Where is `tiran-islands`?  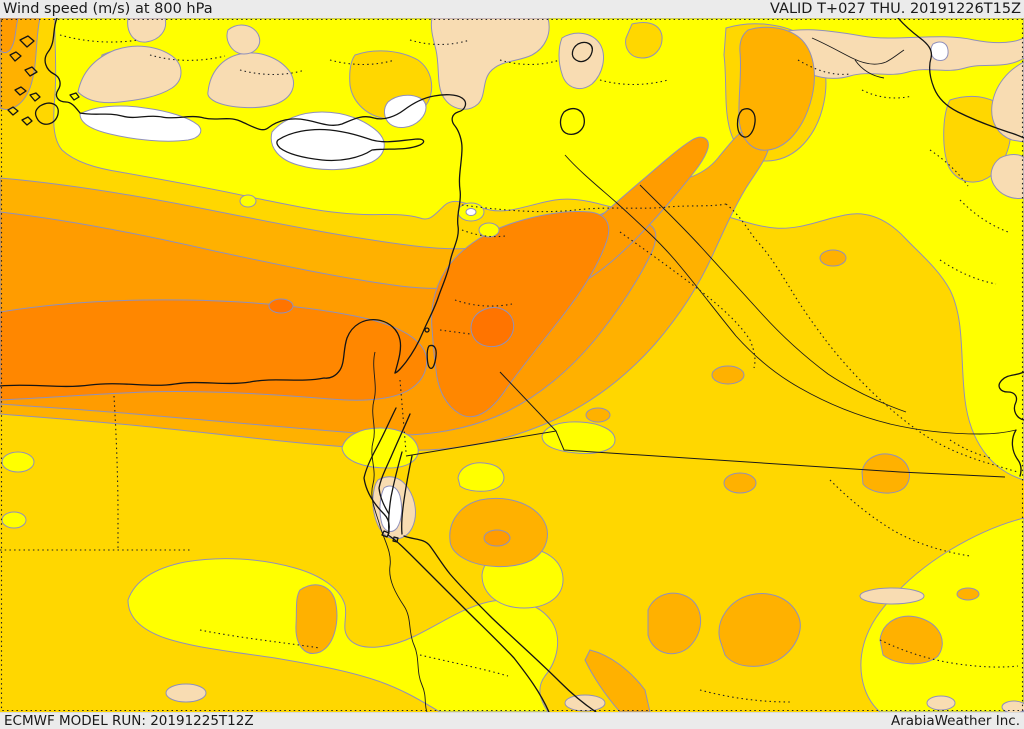 tiran-islands is located at coordinates (390, 536).